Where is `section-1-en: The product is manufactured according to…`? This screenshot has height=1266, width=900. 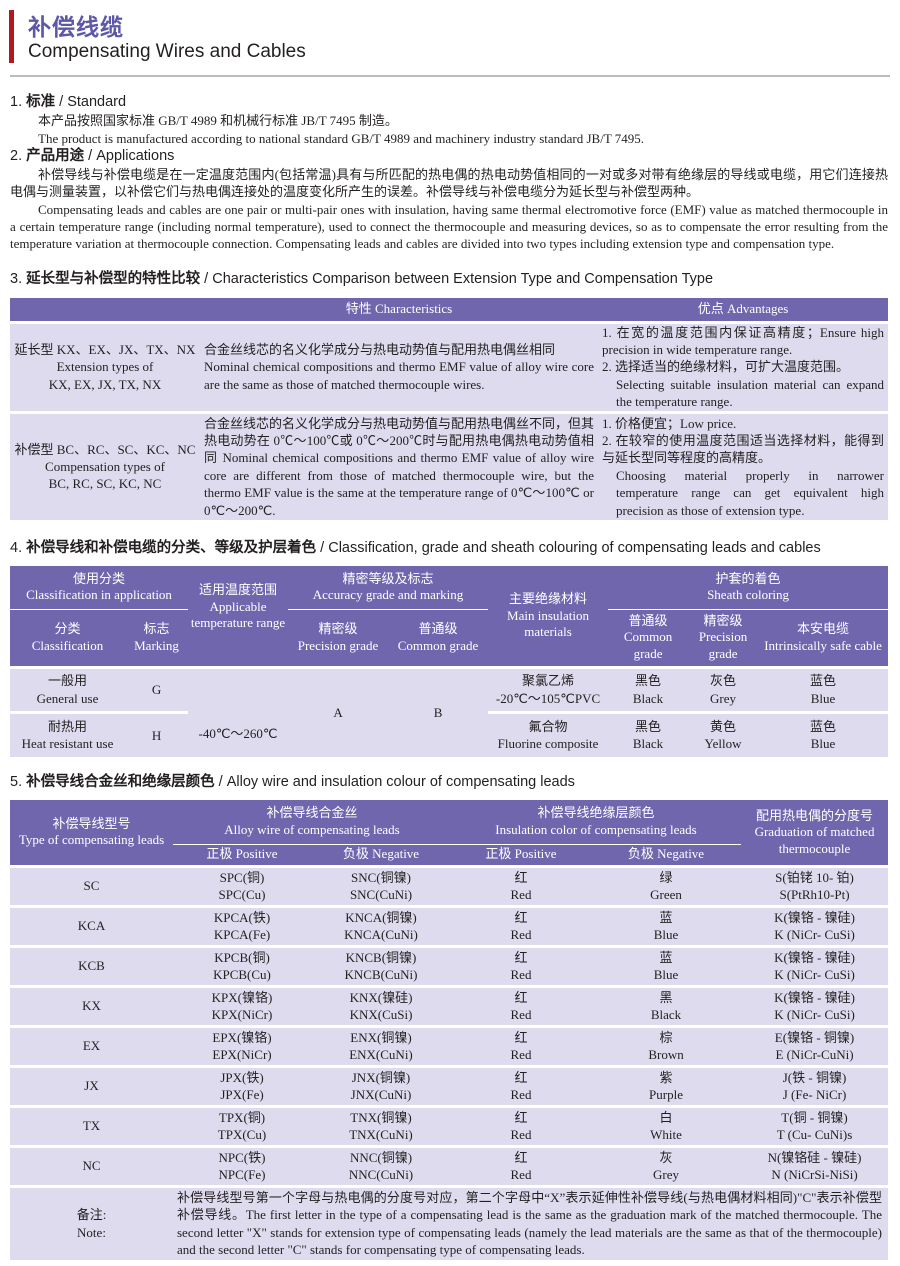
section-1-en: The product is manufactured according to… is located at coordinates (341, 138).